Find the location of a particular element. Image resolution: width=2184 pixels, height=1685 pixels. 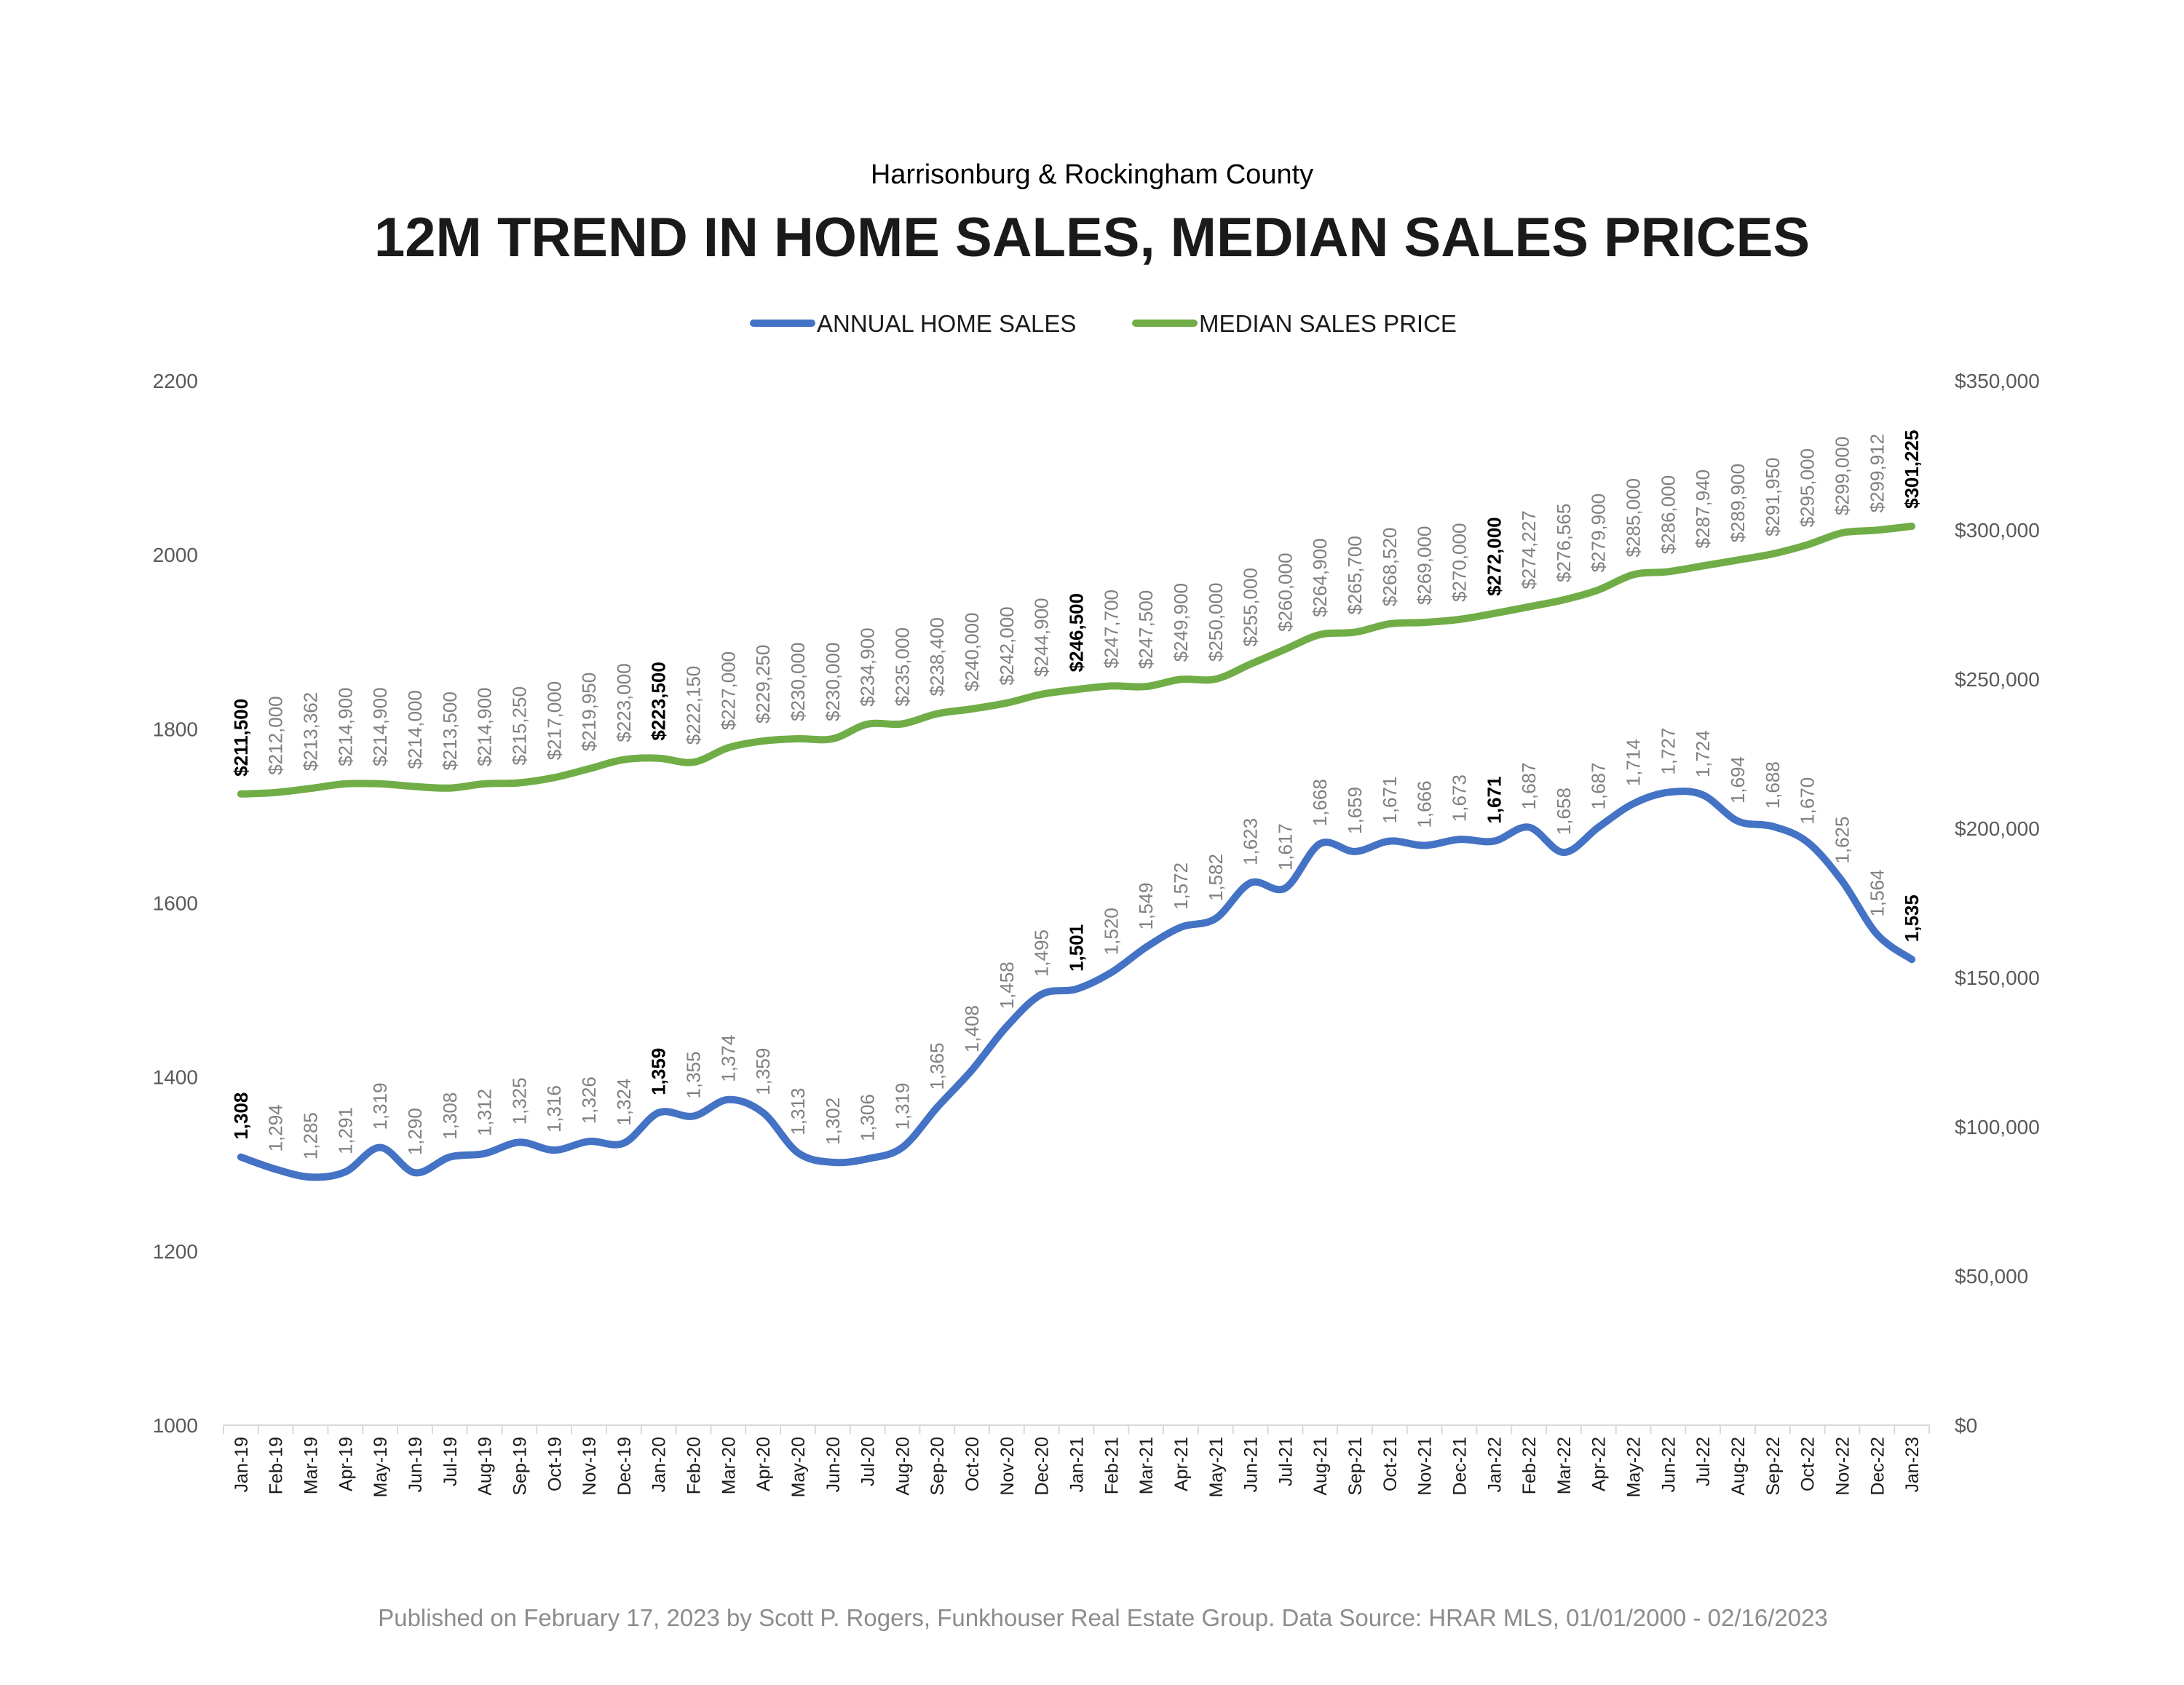

x-tick-label: Jul-22 is located at coordinates (1703, 1461).